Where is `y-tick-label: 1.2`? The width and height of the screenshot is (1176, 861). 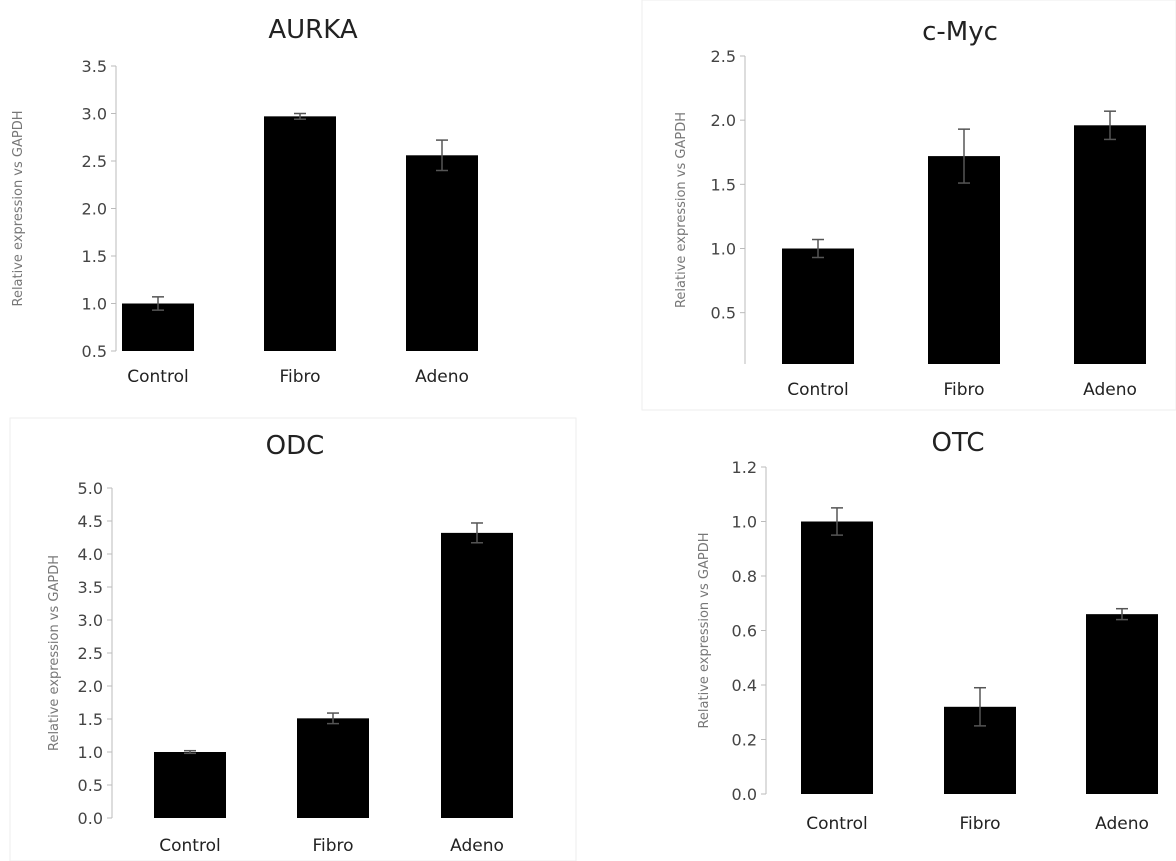
y-tick-label: 1.2 is located at coordinates (744, 467).